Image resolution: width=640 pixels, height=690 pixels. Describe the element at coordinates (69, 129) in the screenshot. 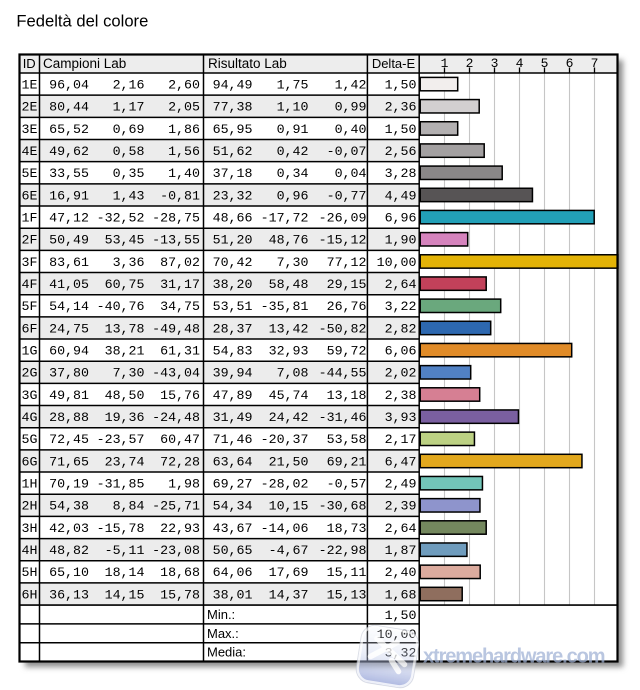

I see `svg-text: 65,52` at that location.